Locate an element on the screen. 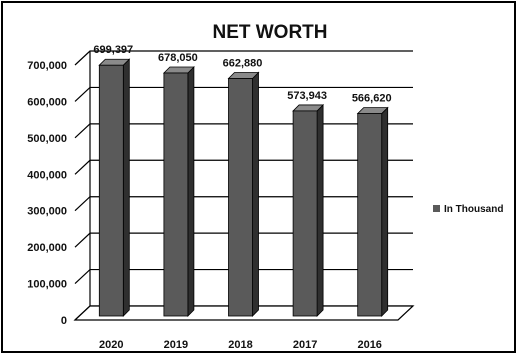 The image size is (521, 357). x-tick-label: 2020 is located at coordinates (111, 345).